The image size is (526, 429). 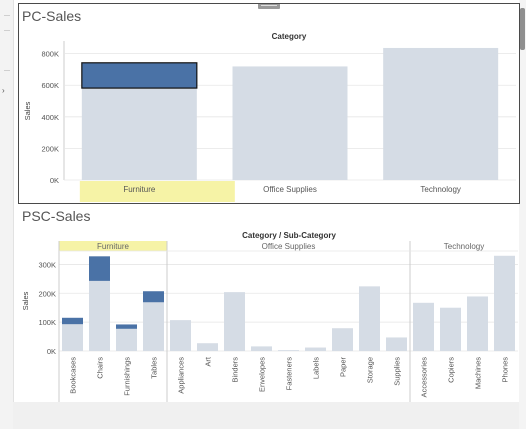 I want to click on pc-y-tick-label: 200K, so click(x=50, y=148).